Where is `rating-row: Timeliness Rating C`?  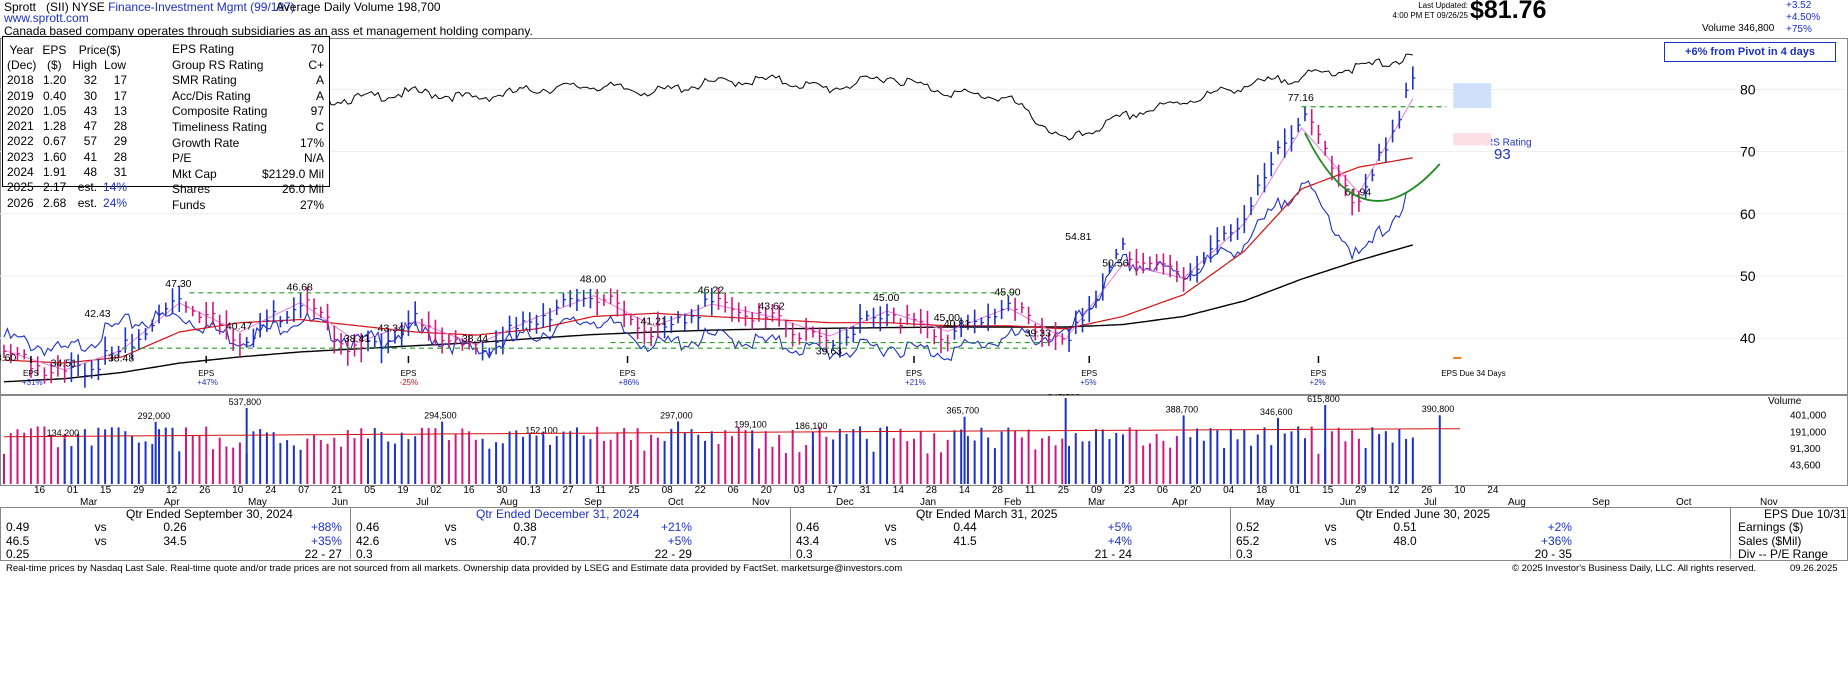
rating-row: Timeliness Rating C is located at coordinates (248, 128).